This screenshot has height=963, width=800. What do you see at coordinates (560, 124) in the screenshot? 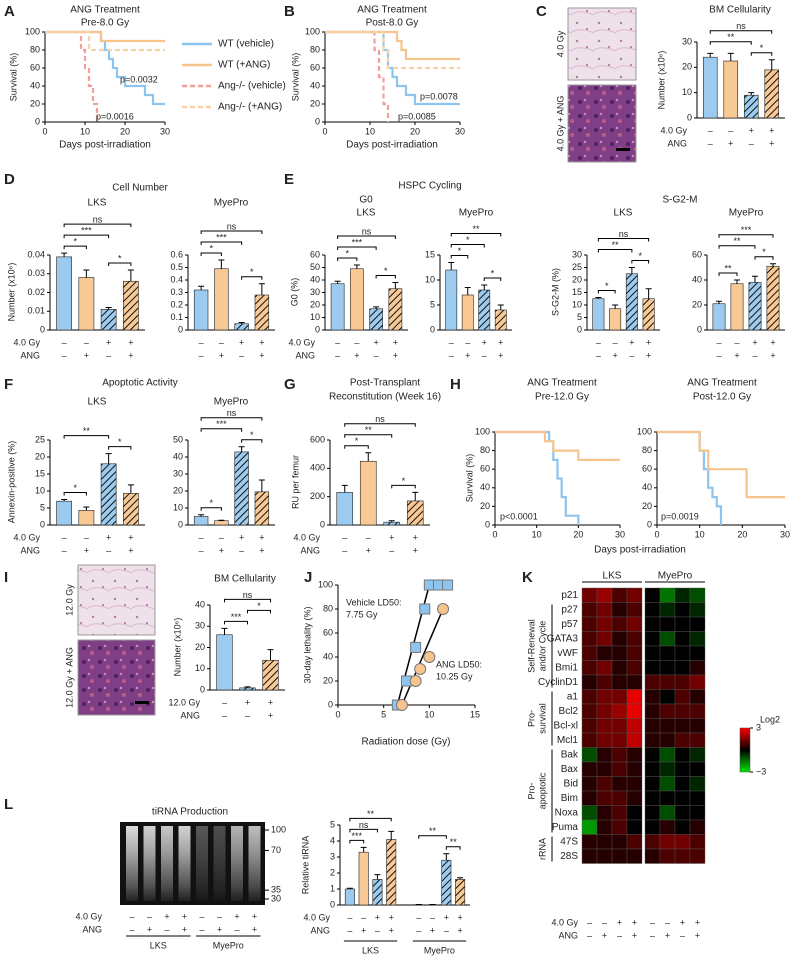
I see `image-label: 4.0 Gy + ANG` at bounding box center [560, 124].